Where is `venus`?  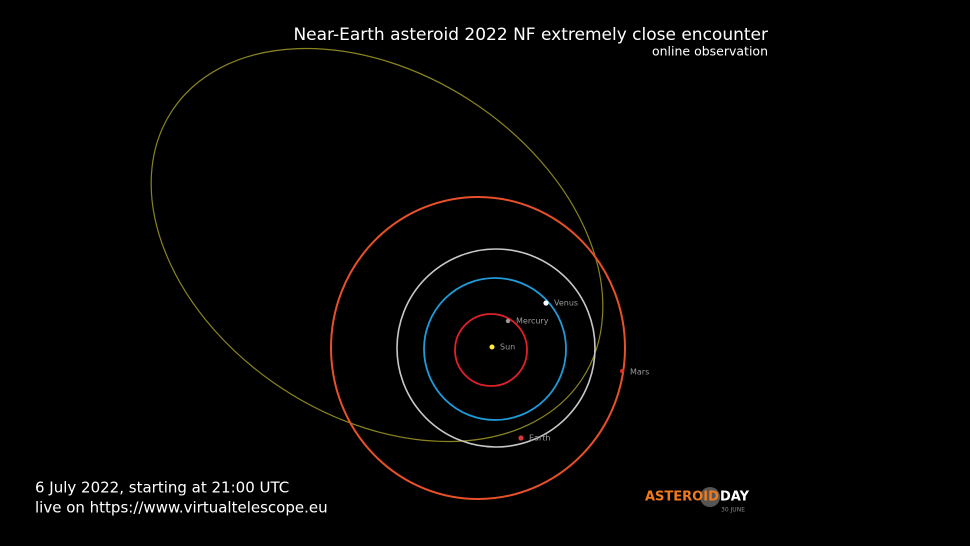
venus is located at coordinates (546, 303).